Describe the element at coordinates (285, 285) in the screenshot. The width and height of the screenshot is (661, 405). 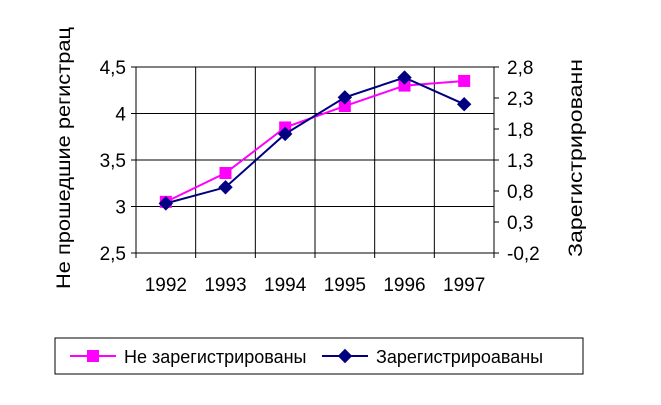
I see `x-tick-label: 1994` at that location.